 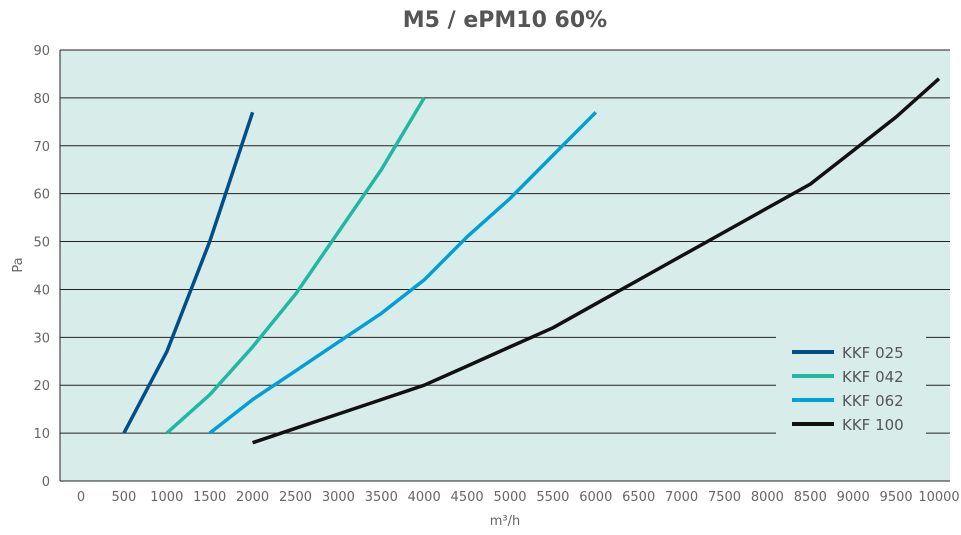 I want to click on y-tick-label: 0, so click(x=46, y=482).